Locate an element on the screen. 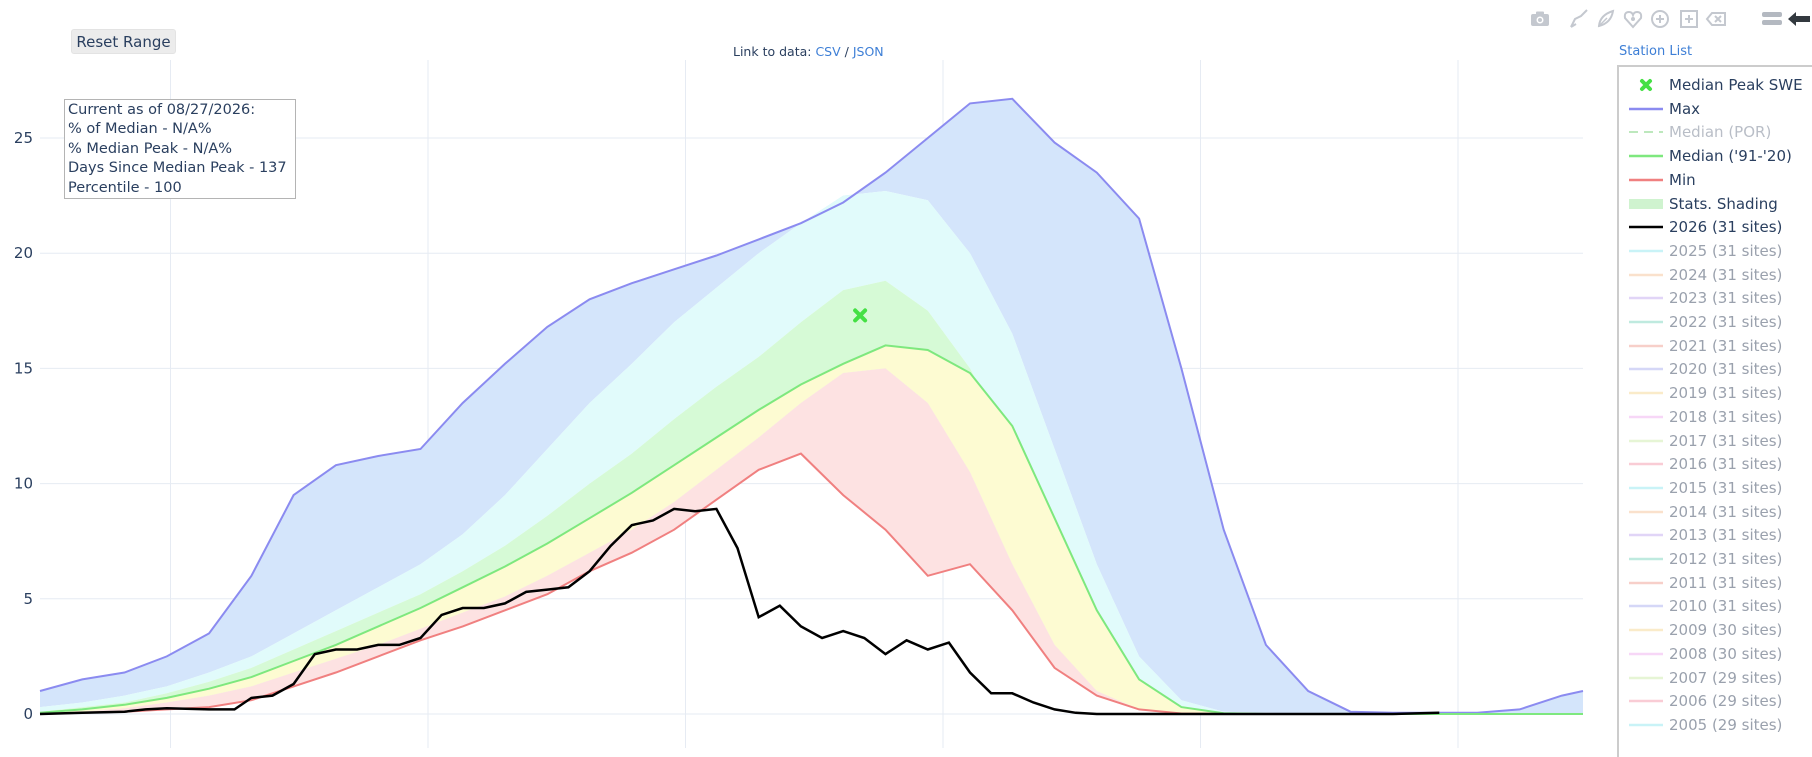  legend-label: 2019 (31 sites) is located at coordinates (1726, 393).